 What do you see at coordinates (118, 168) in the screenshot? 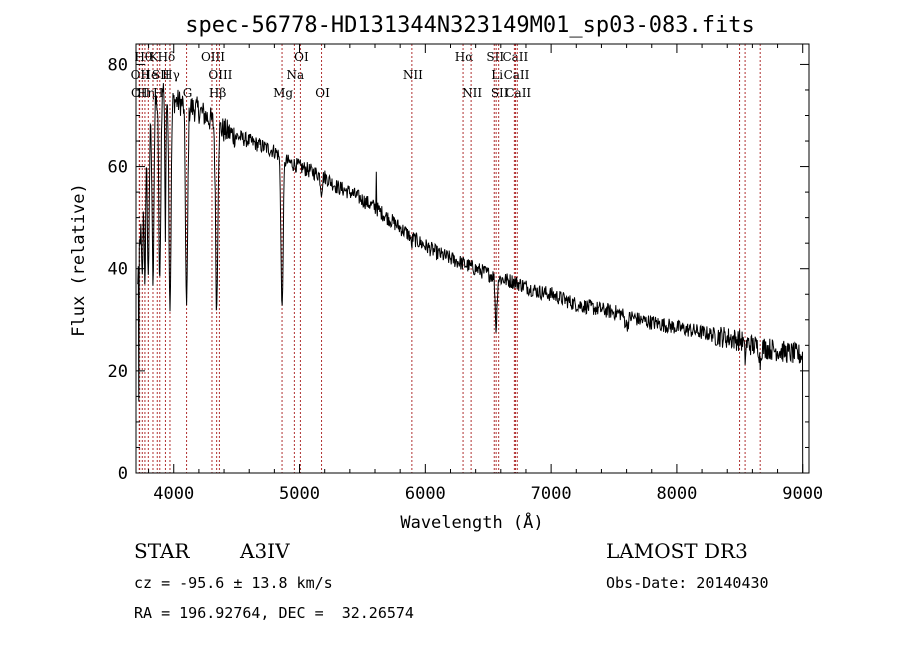
I see `y-tick-label: 60` at bounding box center [118, 168].